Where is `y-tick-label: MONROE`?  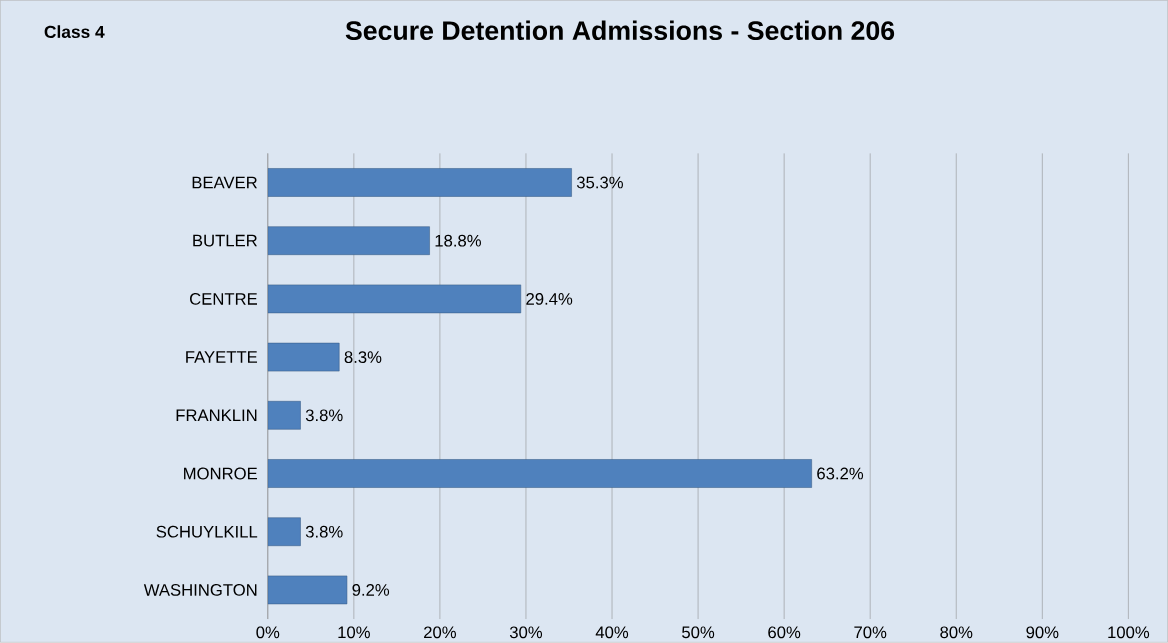 y-tick-label: MONROE is located at coordinates (221, 473).